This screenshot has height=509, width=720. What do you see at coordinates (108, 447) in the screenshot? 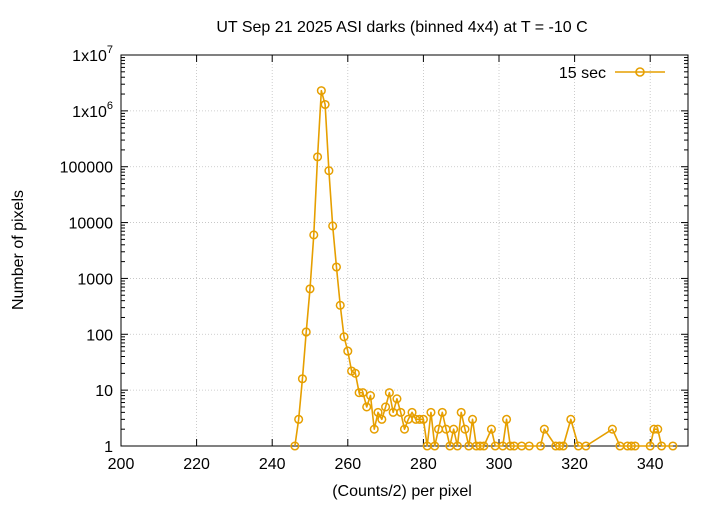
I see `y-tick-label: 1` at bounding box center [108, 447].